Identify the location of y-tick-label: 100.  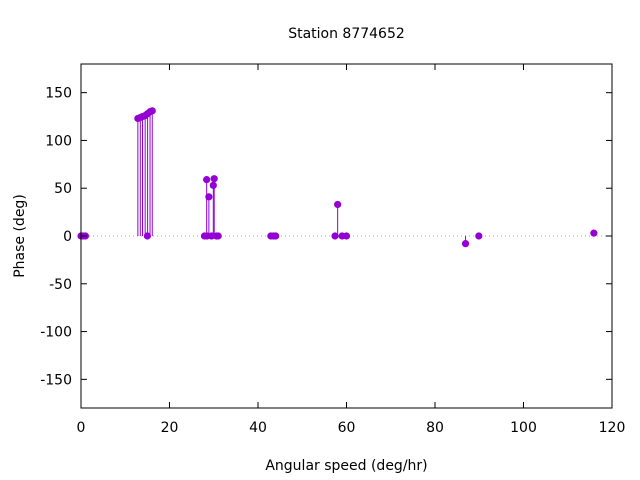
(58, 141).